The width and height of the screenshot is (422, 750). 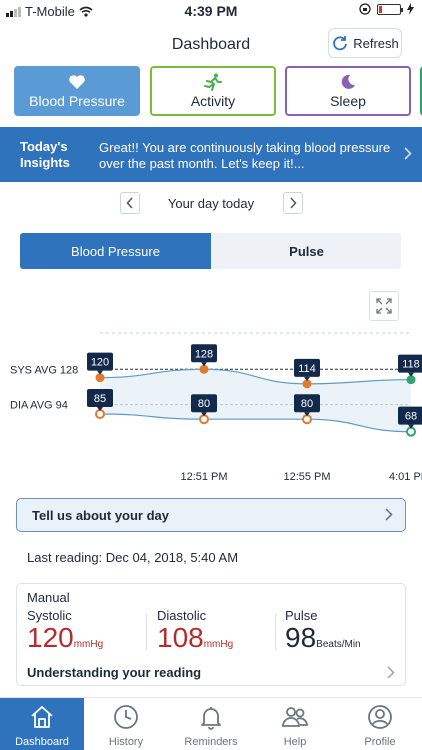 I want to click on nav-label: Dashboard, so click(x=42, y=742).